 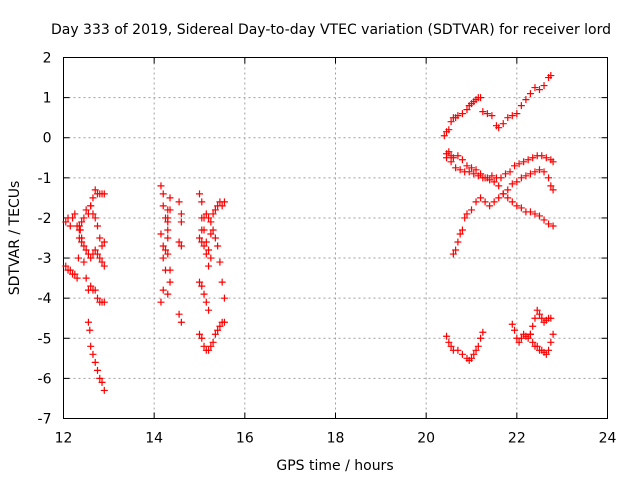 What do you see at coordinates (45, 219) in the screenshot?
I see `y-tick-label: -2` at bounding box center [45, 219].